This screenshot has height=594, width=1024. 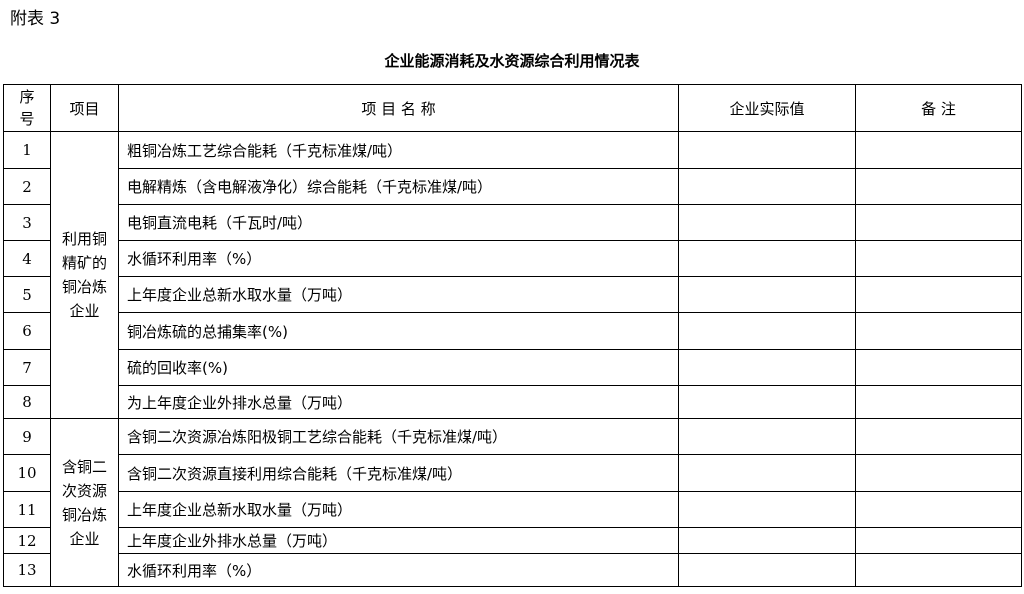 I want to click on table-row: 12 上年度企业外排水总量（万吨）, so click(x=512, y=540).